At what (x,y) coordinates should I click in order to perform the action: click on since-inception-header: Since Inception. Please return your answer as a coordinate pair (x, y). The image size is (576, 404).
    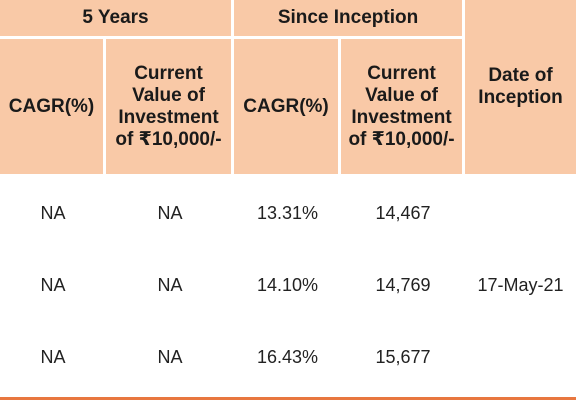
    Looking at the image, I should click on (350, 19).